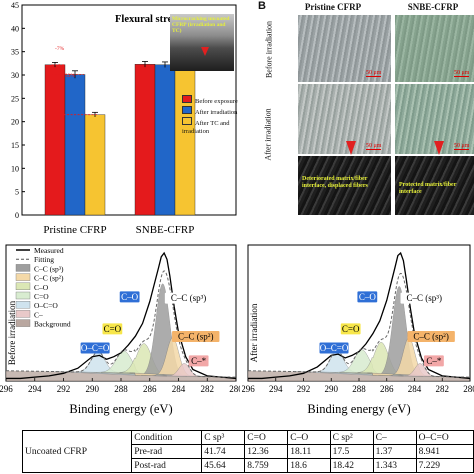 Image resolution: width=474 pixels, height=474 pixels. Describe the element at coordinates (77, 451) in the screenshot. I see `table-cell: Uncoated CFRP` at that location.